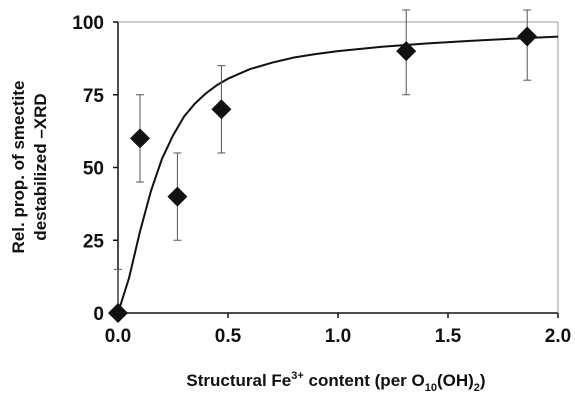 This screenshot has width=575, height=394. Describe the element at coordinates (338, 336) in the screenshot. I see `x-tick-label: 1.0` at that location.